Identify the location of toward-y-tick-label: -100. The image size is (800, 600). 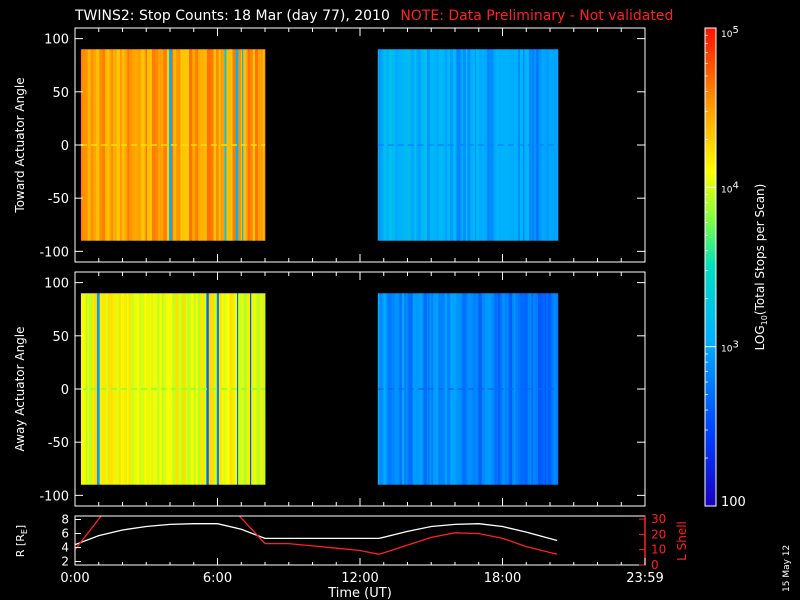
(54, 252).